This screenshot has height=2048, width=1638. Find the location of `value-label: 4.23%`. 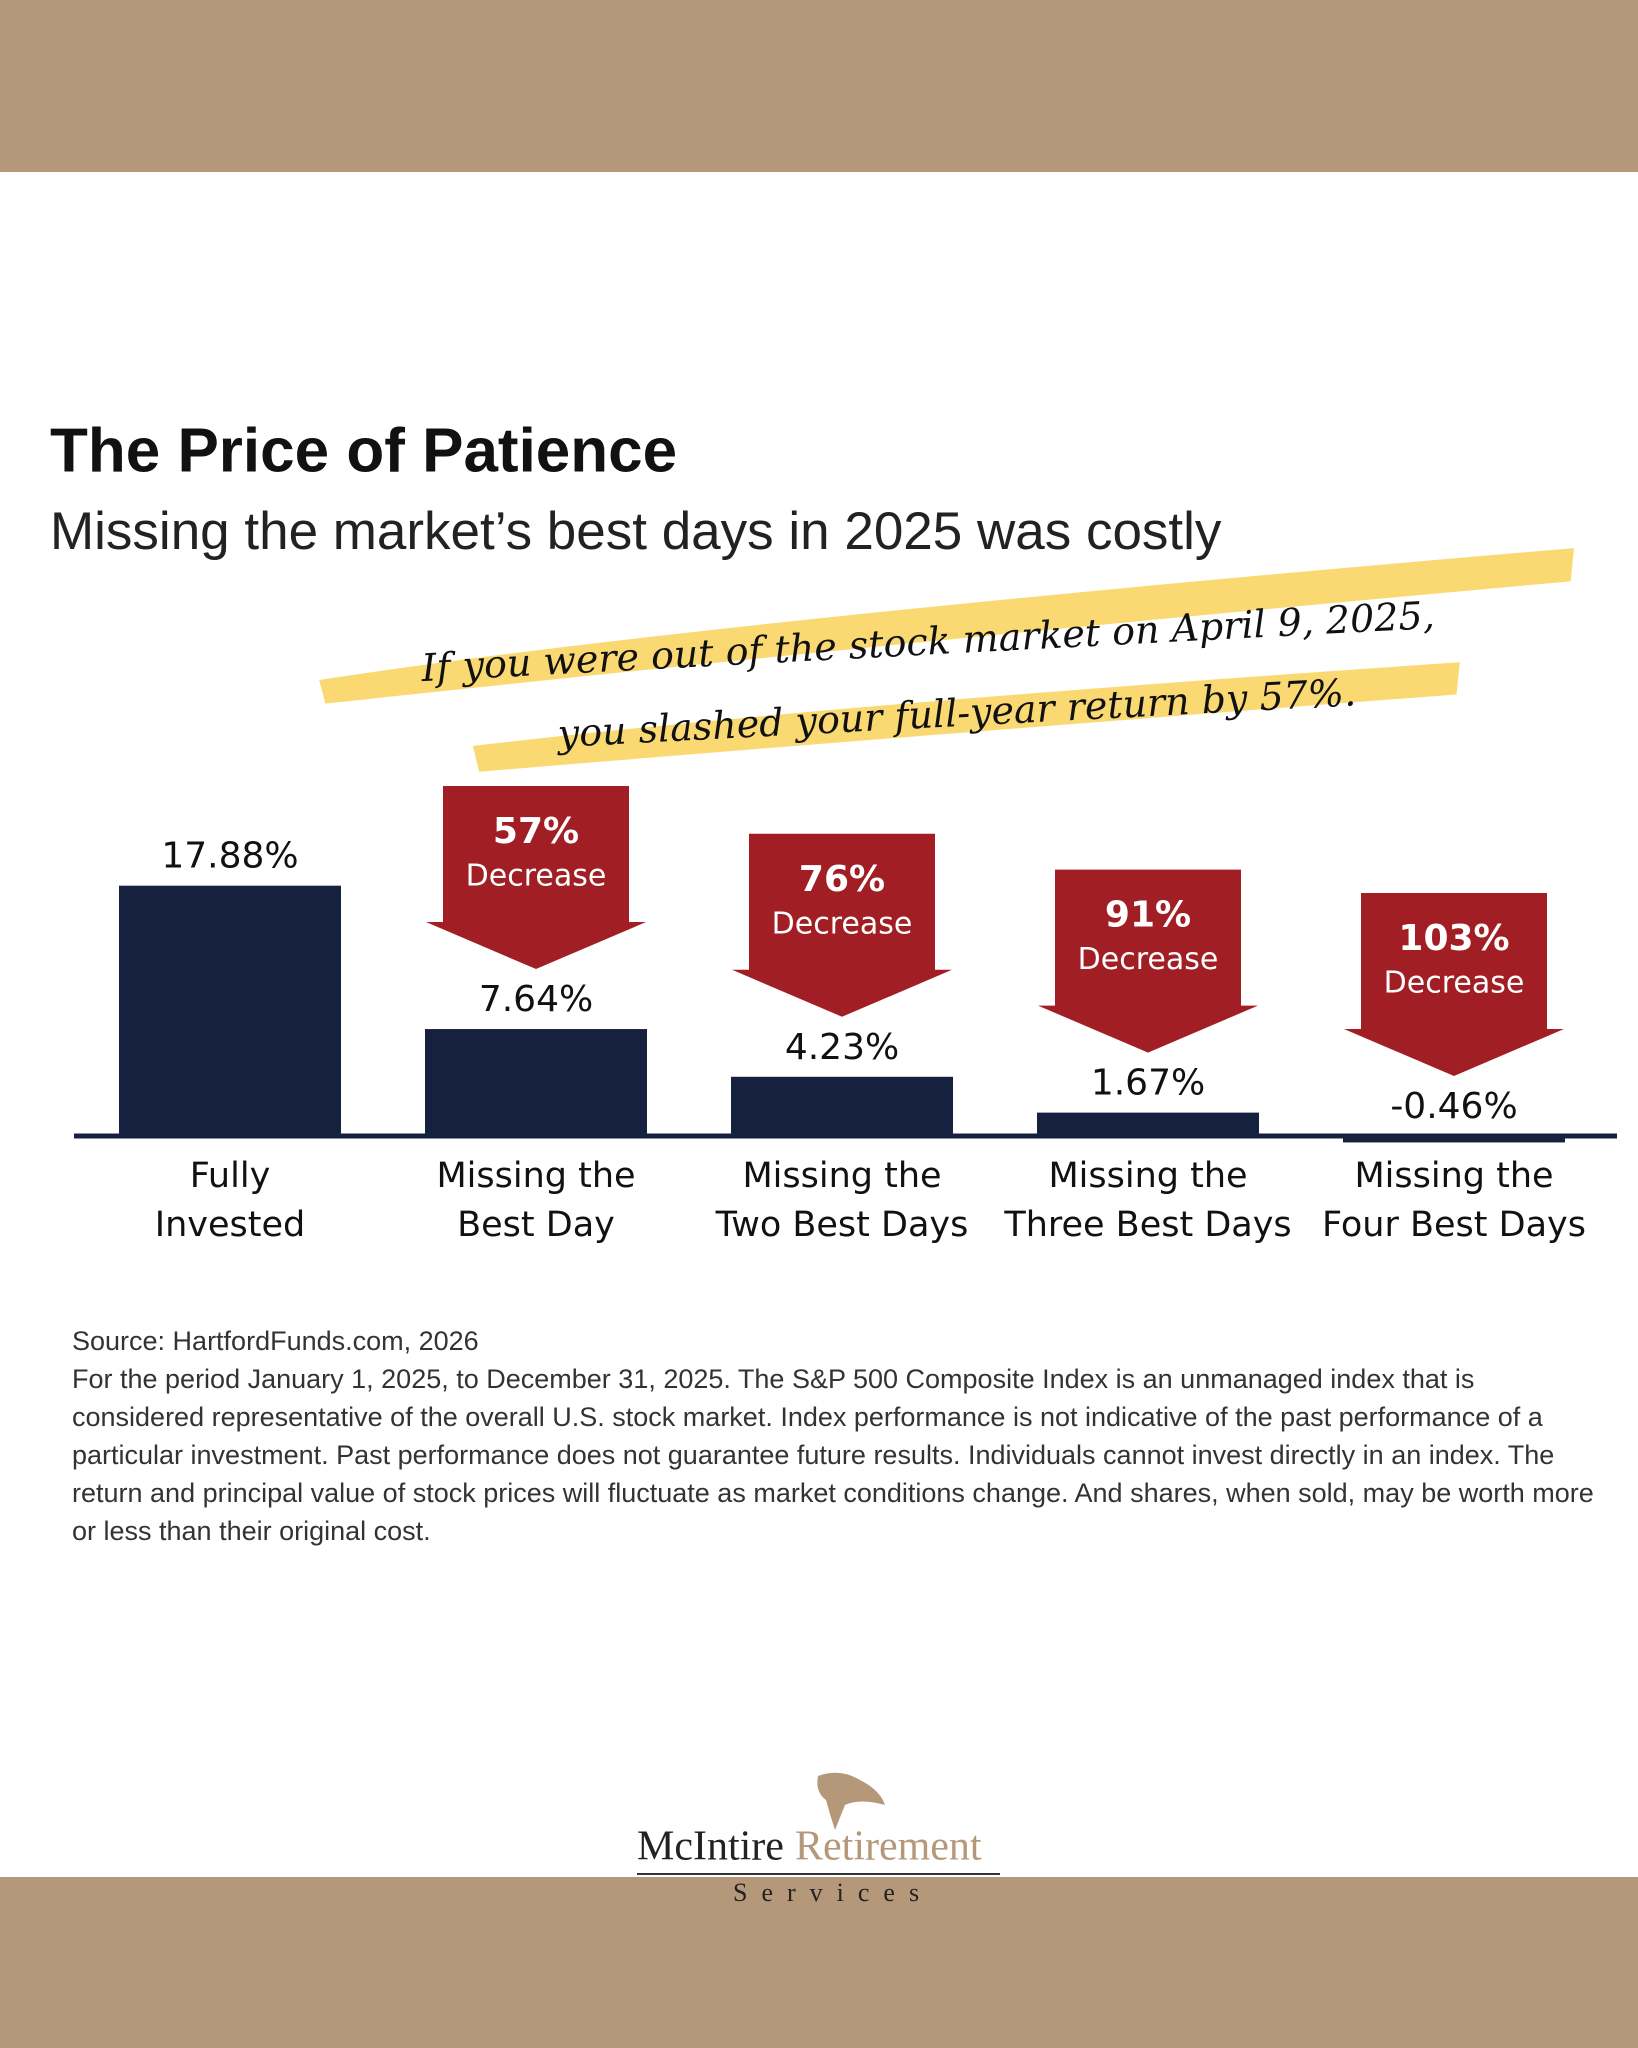

value-label: 4.23% is located at coordinates (842, 1047).